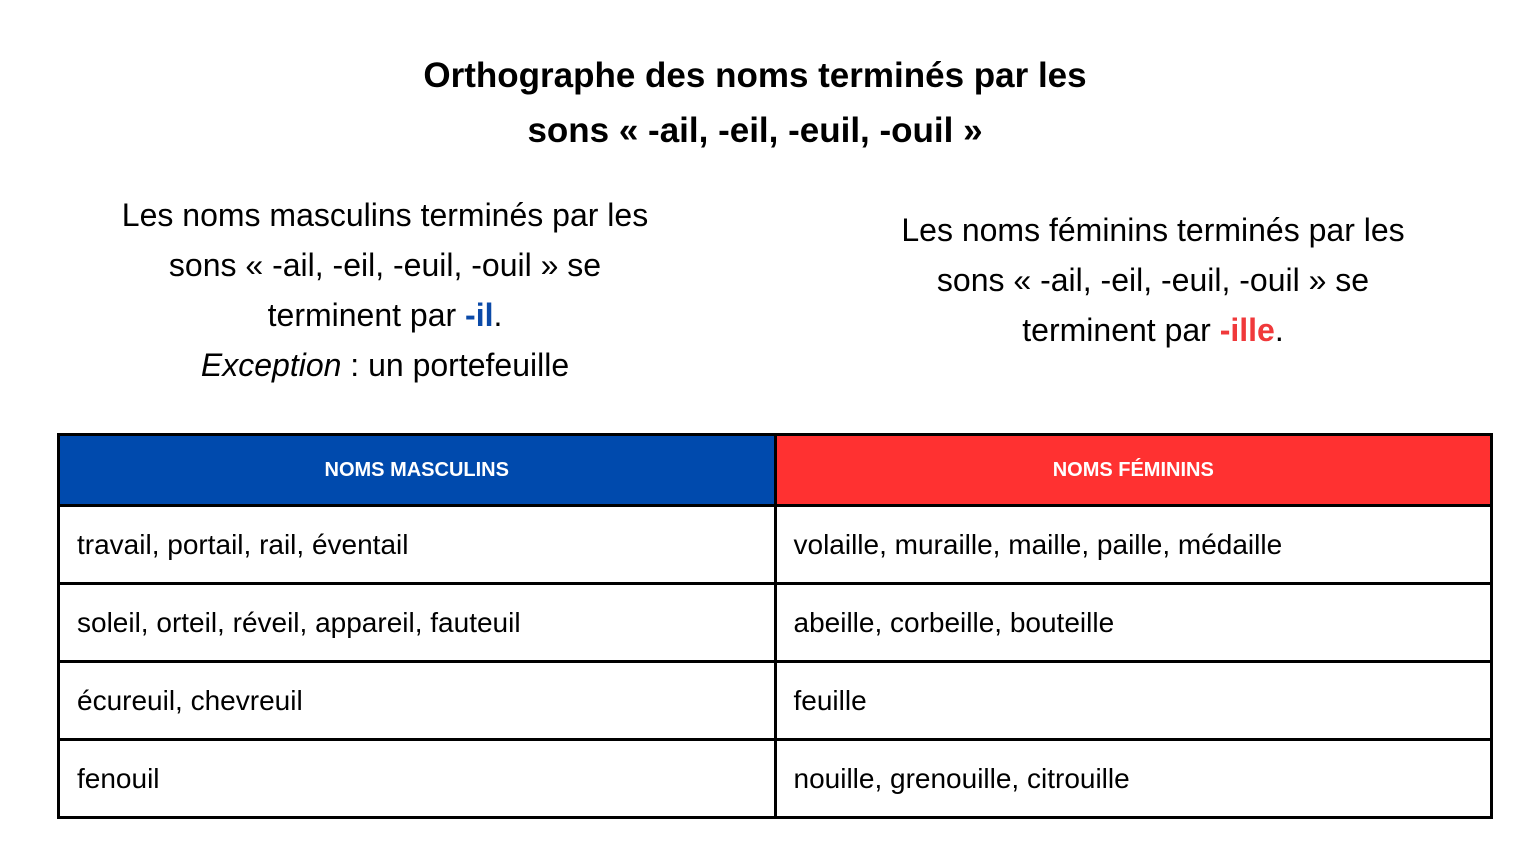 This screenshot has height=864, width=1536. I want to click on table-cell: travail, portail, rail, éventail, so click(417, 544).